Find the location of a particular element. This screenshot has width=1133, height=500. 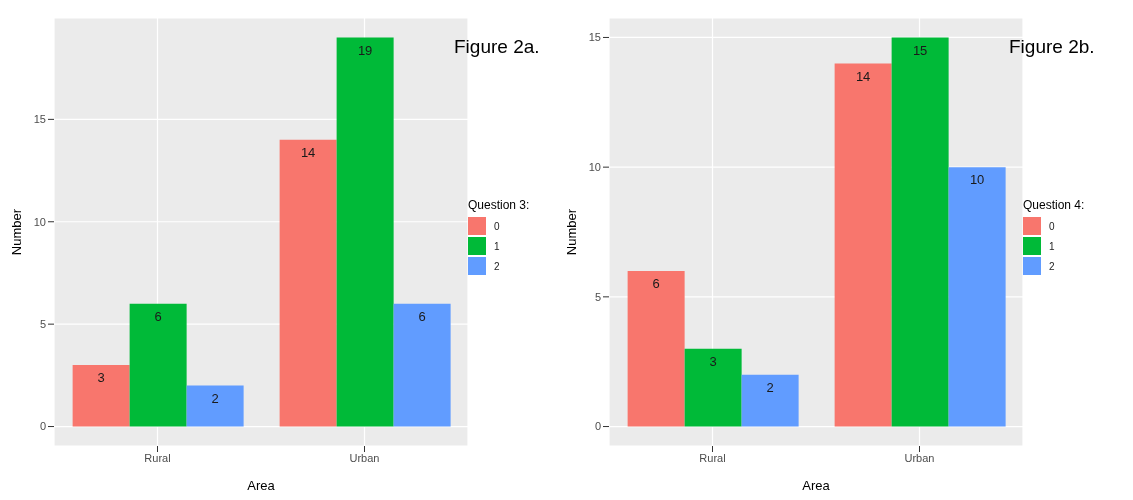

data-label: 10 is located at coordinates (977, 180).